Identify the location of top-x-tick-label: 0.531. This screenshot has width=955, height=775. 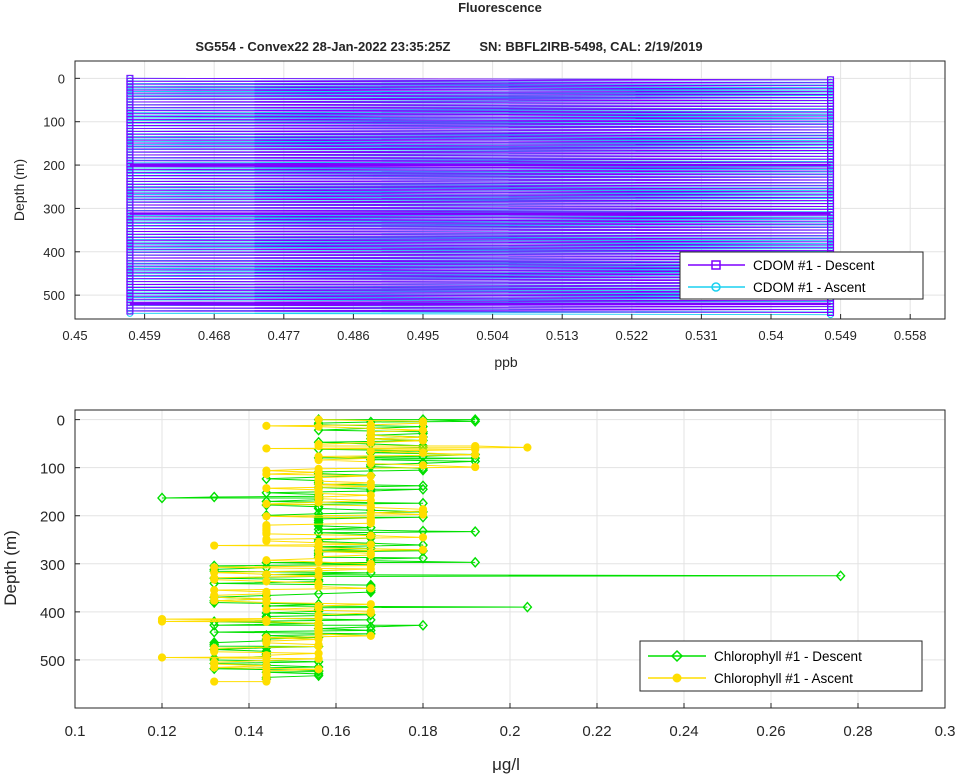
(701, 335).